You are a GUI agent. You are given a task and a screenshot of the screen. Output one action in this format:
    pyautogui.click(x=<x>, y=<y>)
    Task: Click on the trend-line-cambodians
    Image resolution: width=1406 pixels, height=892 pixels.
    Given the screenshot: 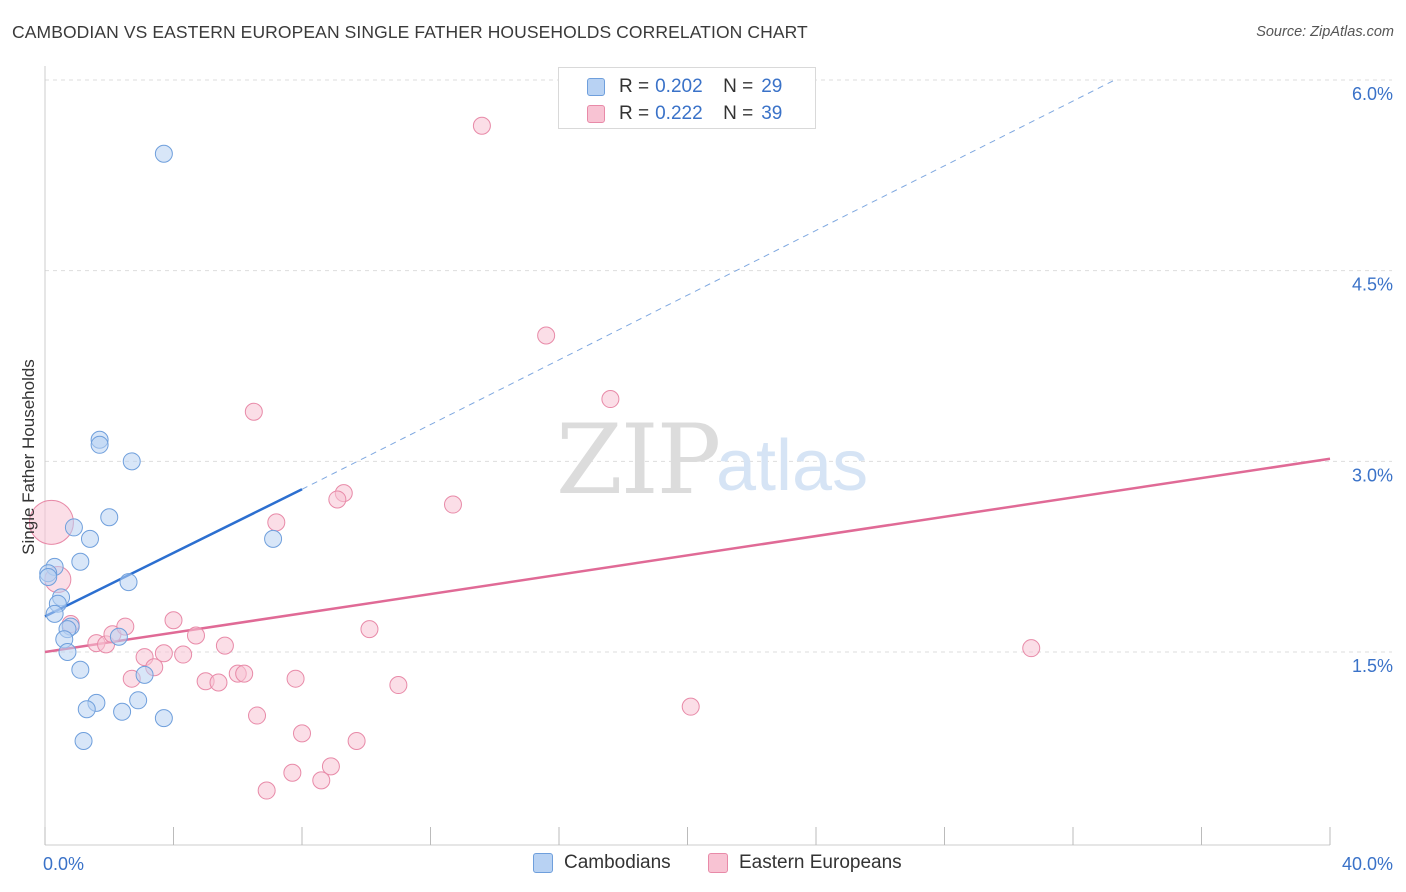 What is the action you would take?
    pyautogui.click(x=173, y=553)
    